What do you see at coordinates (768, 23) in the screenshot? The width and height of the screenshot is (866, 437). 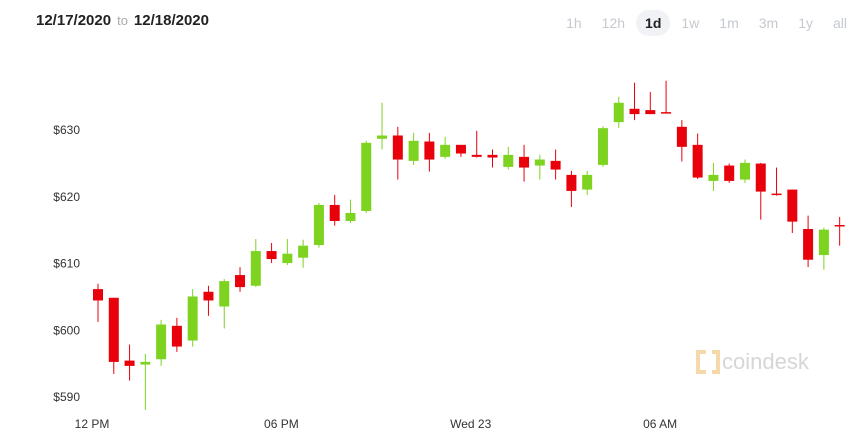 I see `range-button: 3m` at bounding box center [768, 23].